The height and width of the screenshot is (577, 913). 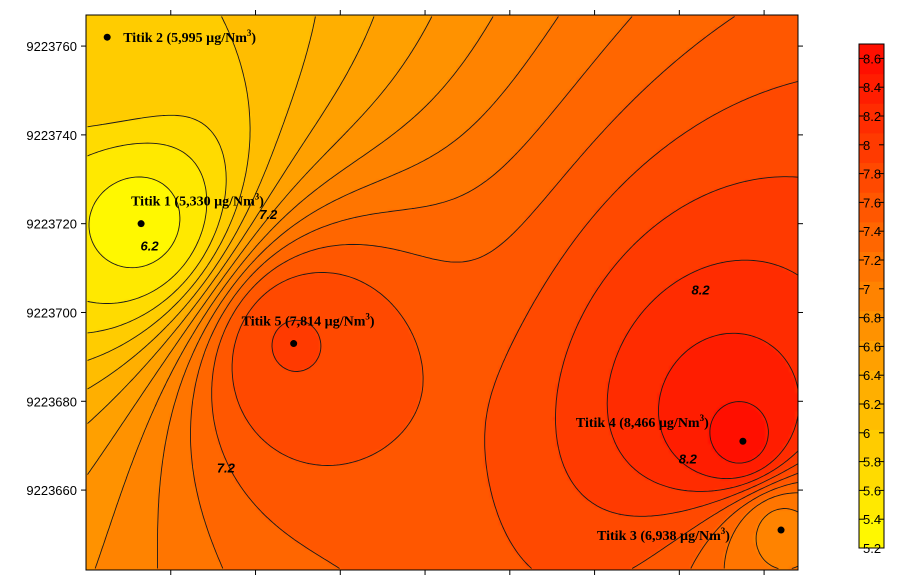 What do you see at coordinates (872, 375) in the screenshot?
I see `colorbar-tick-label: 6.4` at bounding box center [872, 375].